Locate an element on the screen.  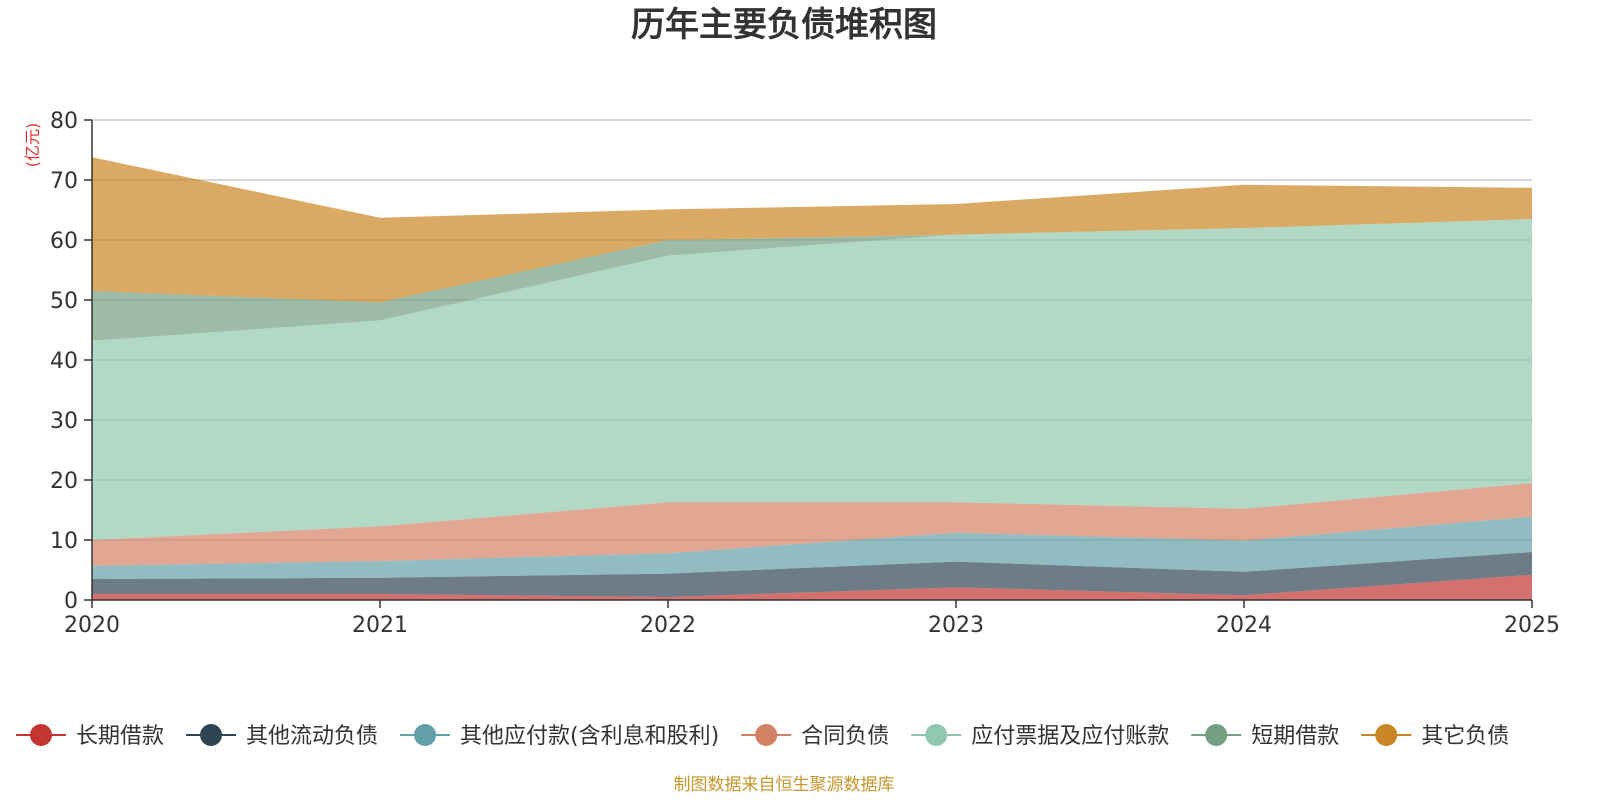
legend-label: 短期借款 is located at coordinates (1295, 736).